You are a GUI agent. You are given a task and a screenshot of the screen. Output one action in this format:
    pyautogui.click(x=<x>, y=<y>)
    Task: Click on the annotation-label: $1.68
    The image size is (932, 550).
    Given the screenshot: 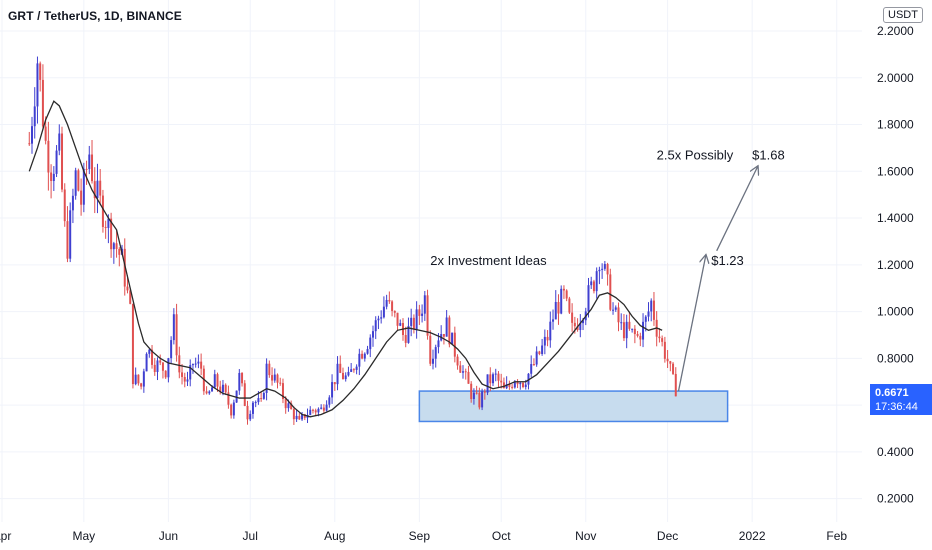 What is the action you would take?
    pyautogui.click(x=768, y=155)
    